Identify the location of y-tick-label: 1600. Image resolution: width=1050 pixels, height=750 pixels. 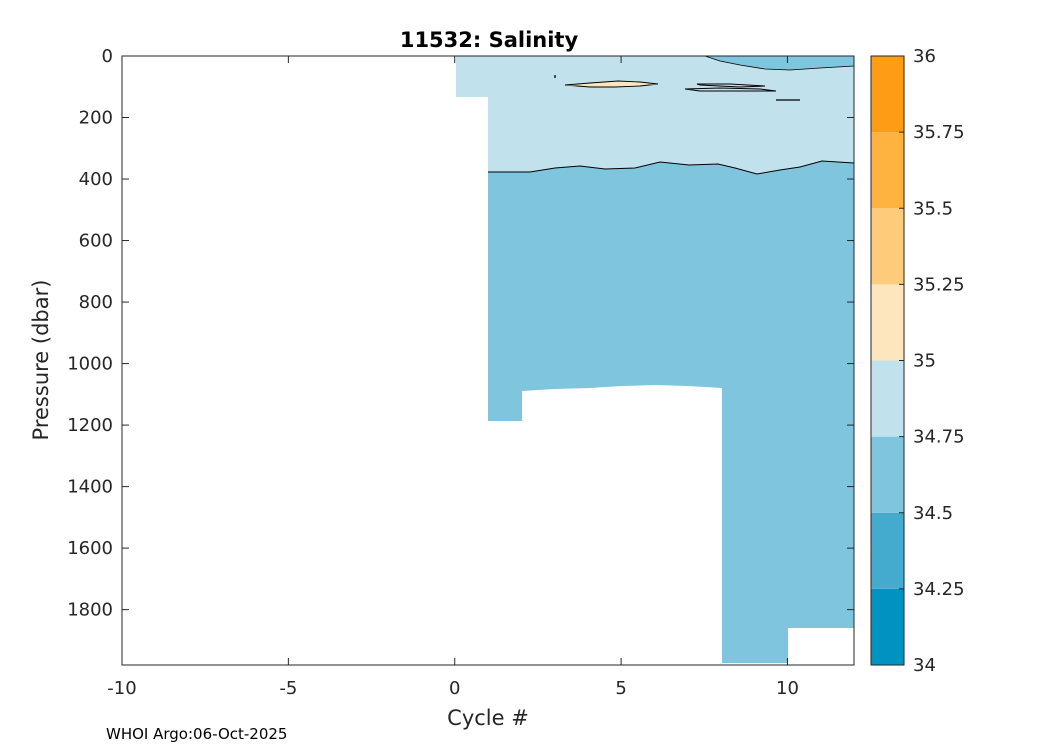
(90, 548).